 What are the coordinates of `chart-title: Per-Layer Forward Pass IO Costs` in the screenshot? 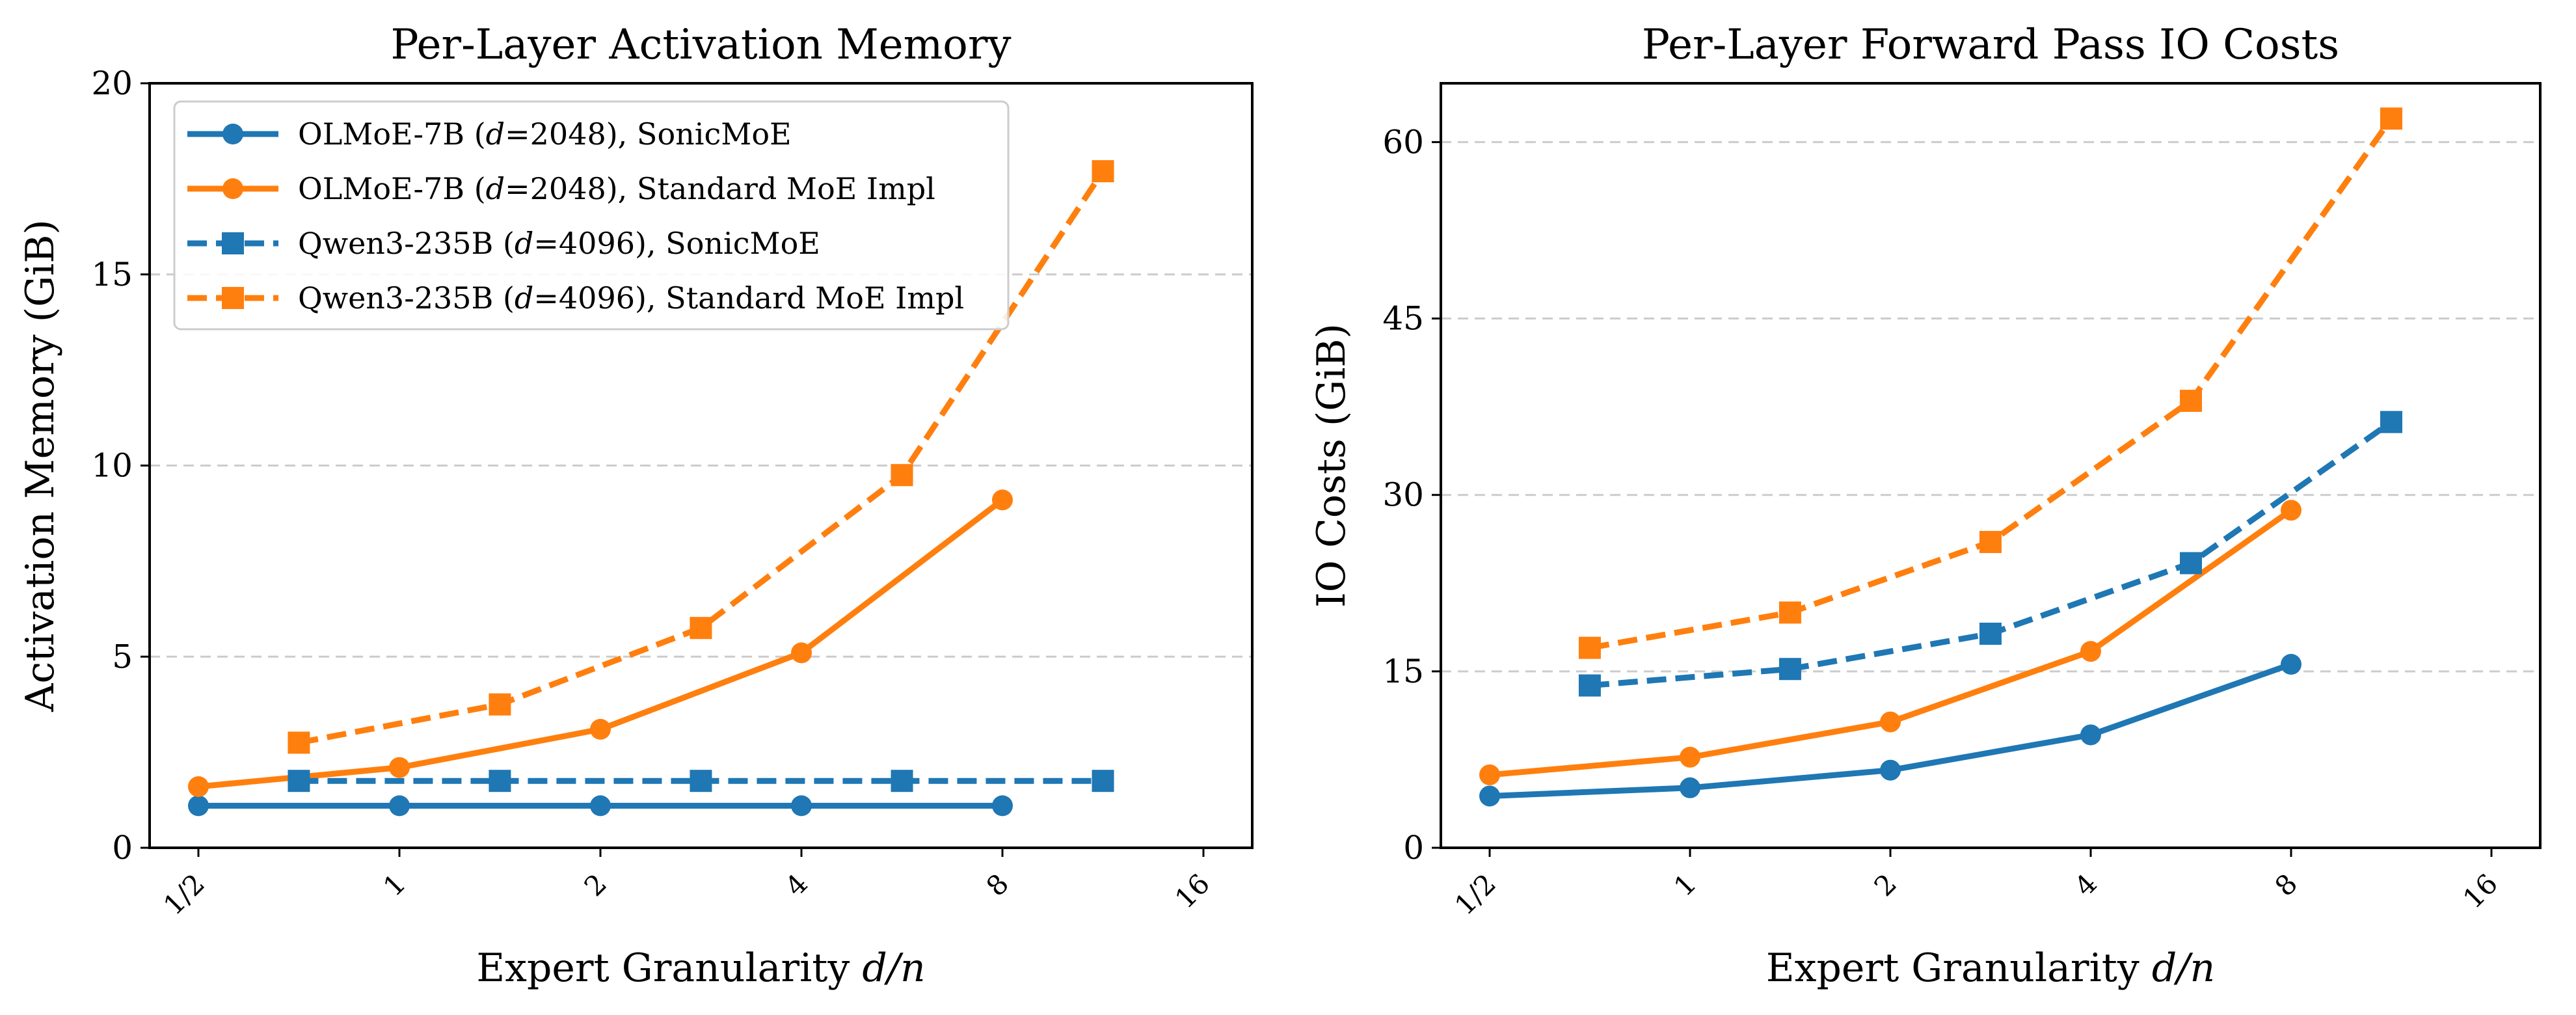 It's located at (1990, 45).